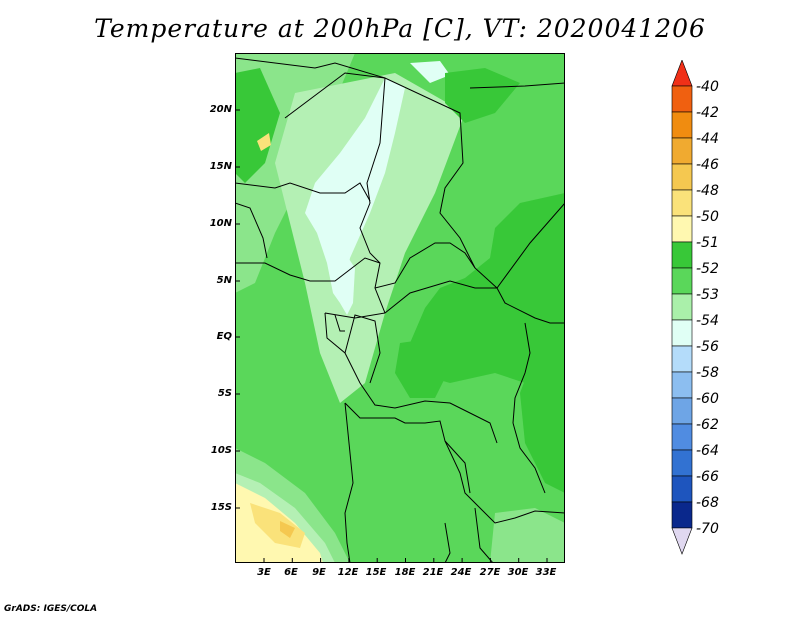 Image resolution: width=800 pixels, height=618 pixels. I want to click on colorbar-label: -50, so click(707, 217).